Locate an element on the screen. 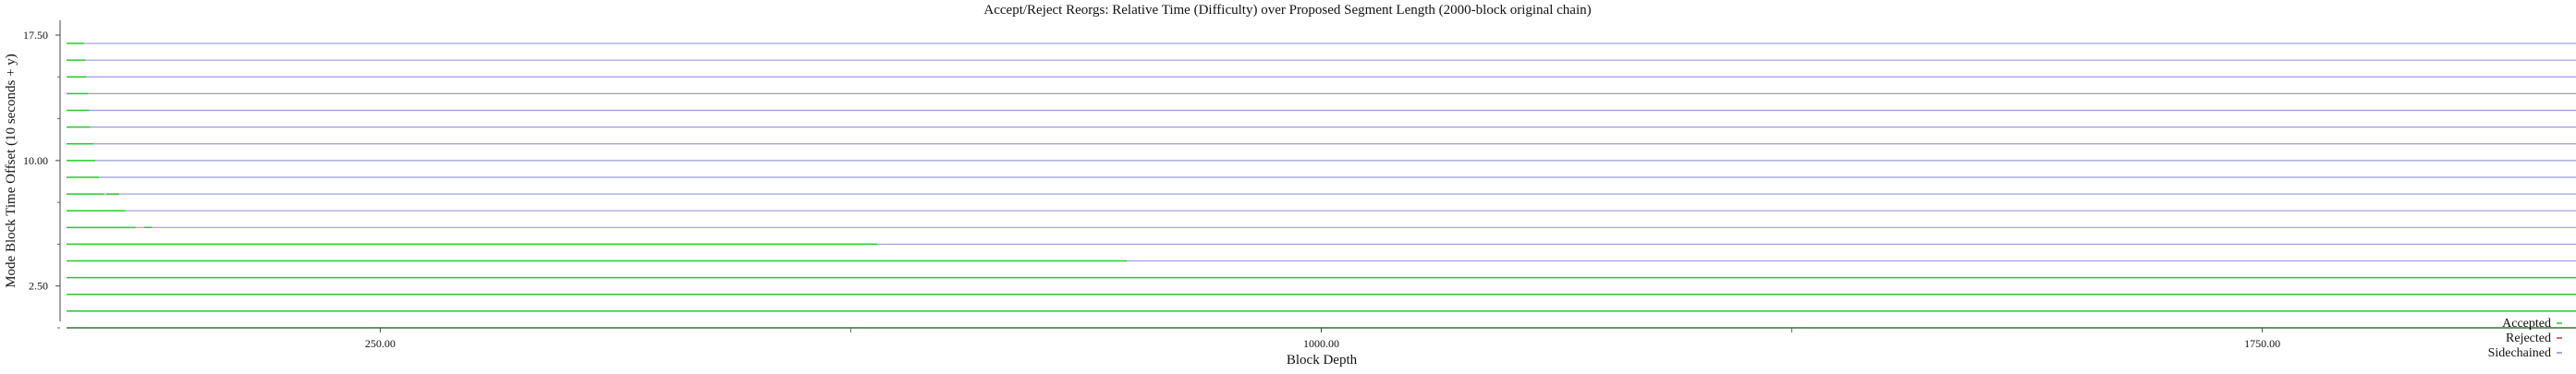 The width and height of the screenshot is (2576, 374). y-tick-label: 17.50 is located at coordinates (35, 36).